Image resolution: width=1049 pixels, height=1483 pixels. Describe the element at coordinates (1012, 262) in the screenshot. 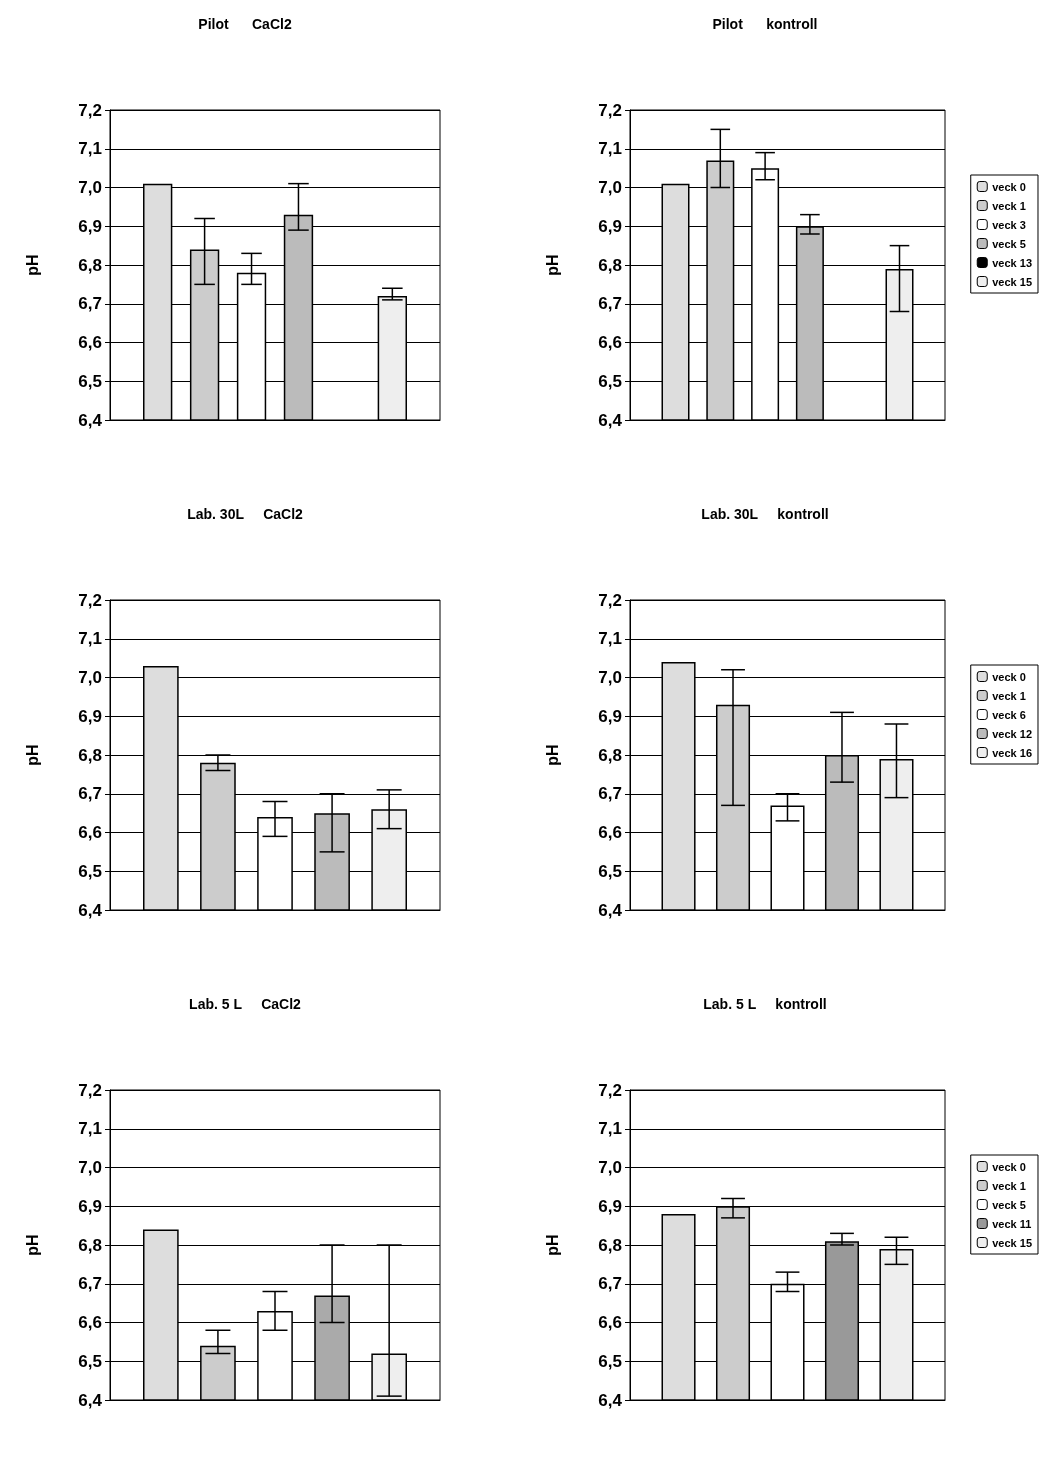

I see `legend-label: veck 13` at that location.